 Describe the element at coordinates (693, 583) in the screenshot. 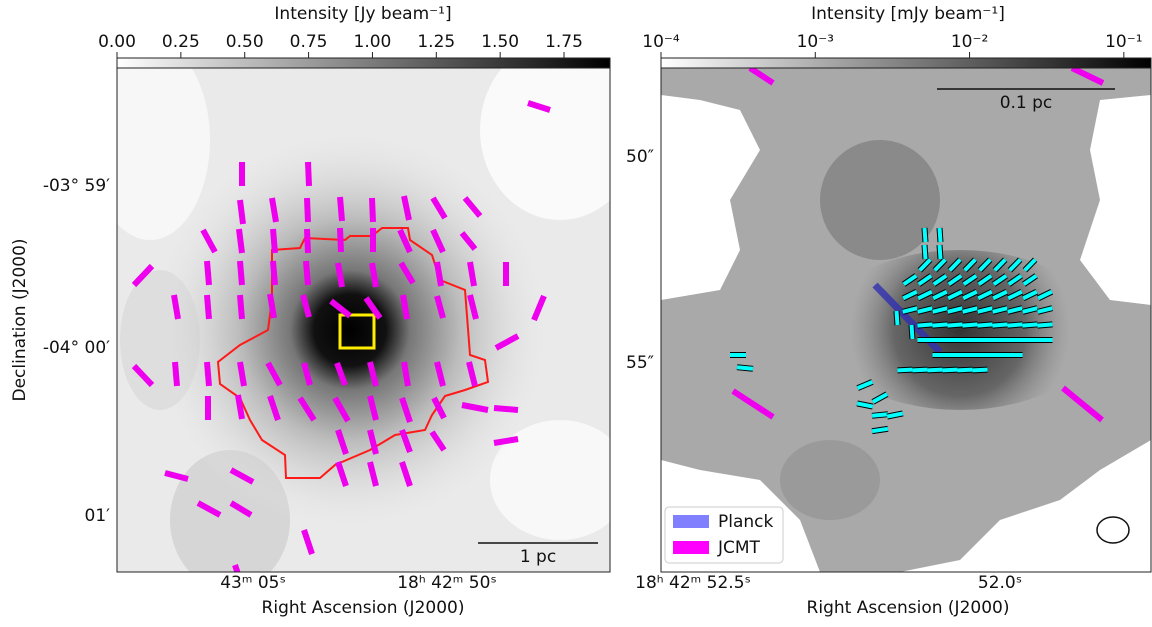

I see `x-tick-label: 18ʰ 42ᵐ 52.5ˢ` at that location.